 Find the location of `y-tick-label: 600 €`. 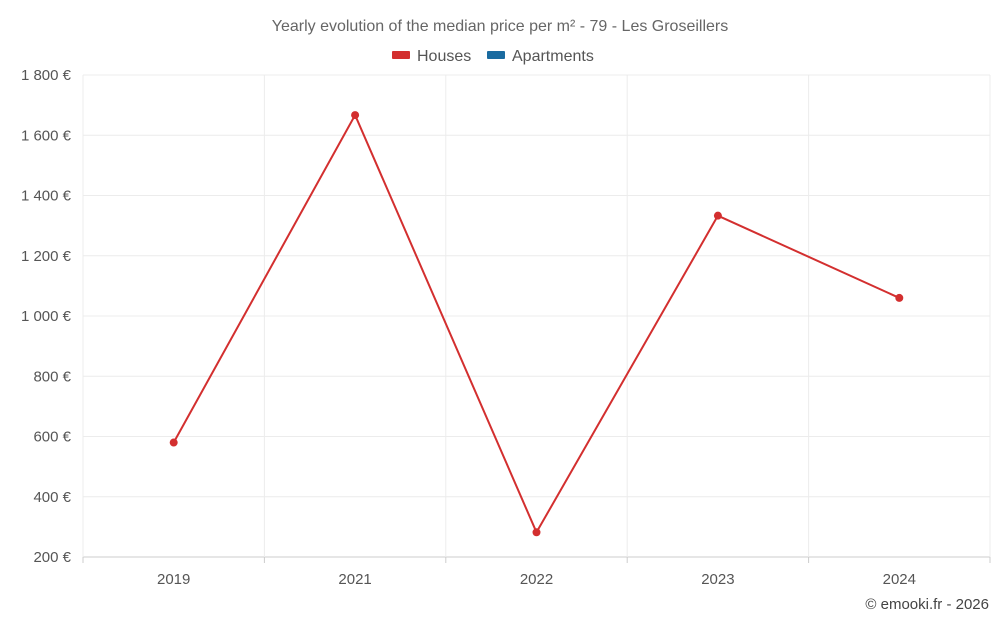

y-tick-label: 600 € is located at coordinates (52, 437).